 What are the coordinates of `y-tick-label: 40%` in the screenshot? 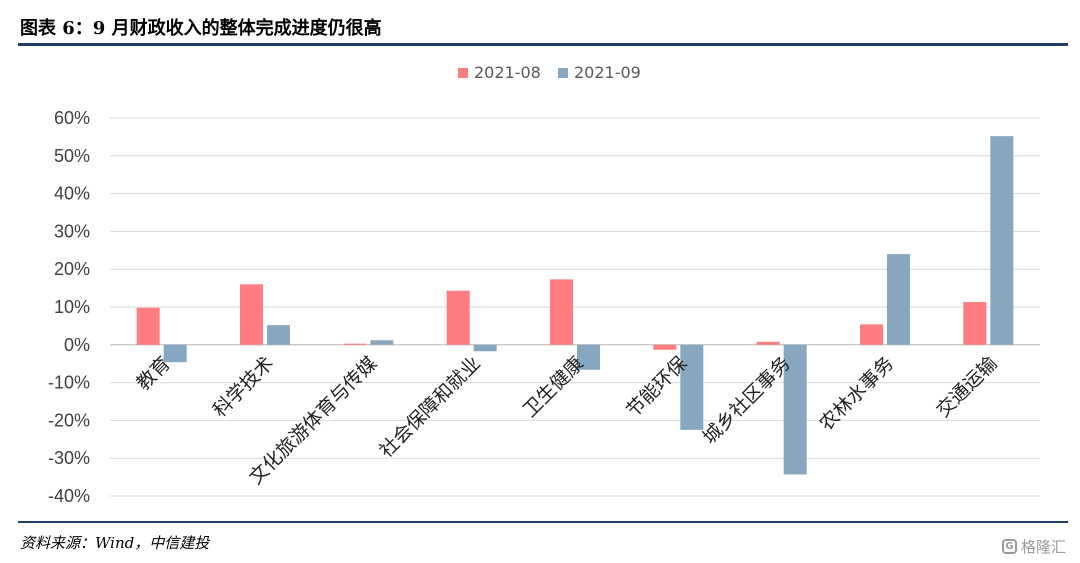 It's located at (72, 194).